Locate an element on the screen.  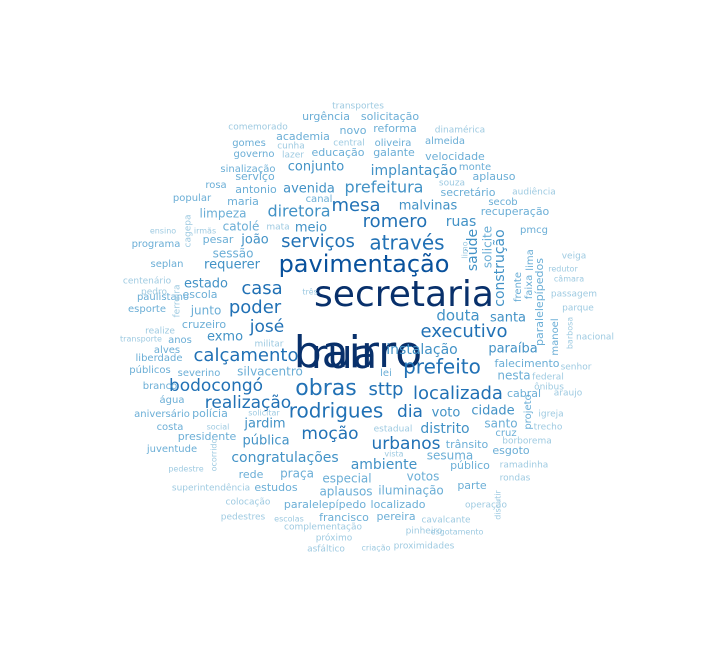
word-aplauso: aplauso is located at coordinates (494, 176).